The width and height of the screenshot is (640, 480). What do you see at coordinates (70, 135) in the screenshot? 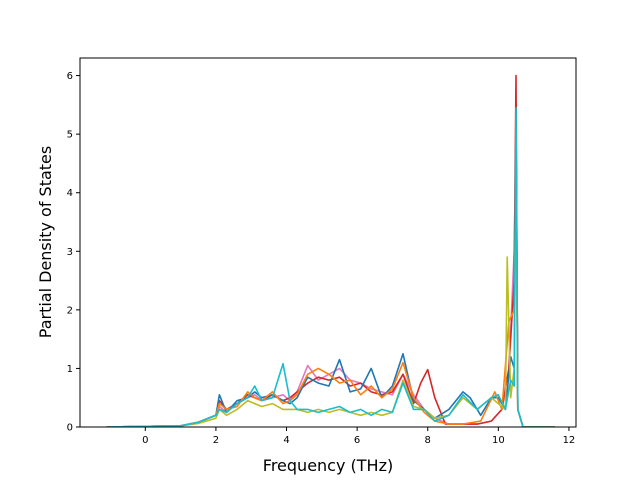
I see `y-tick-label: 5` at bounding box center [70, 135].